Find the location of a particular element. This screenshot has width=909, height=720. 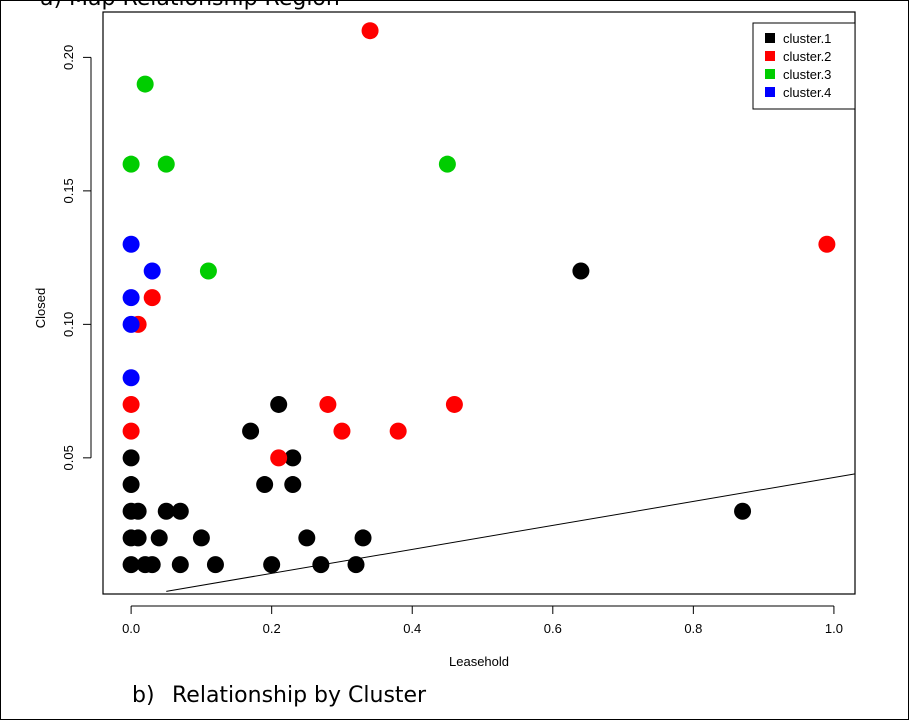

figure-caption: b) Relationship by Cluster is located at coordinates (279, 695).